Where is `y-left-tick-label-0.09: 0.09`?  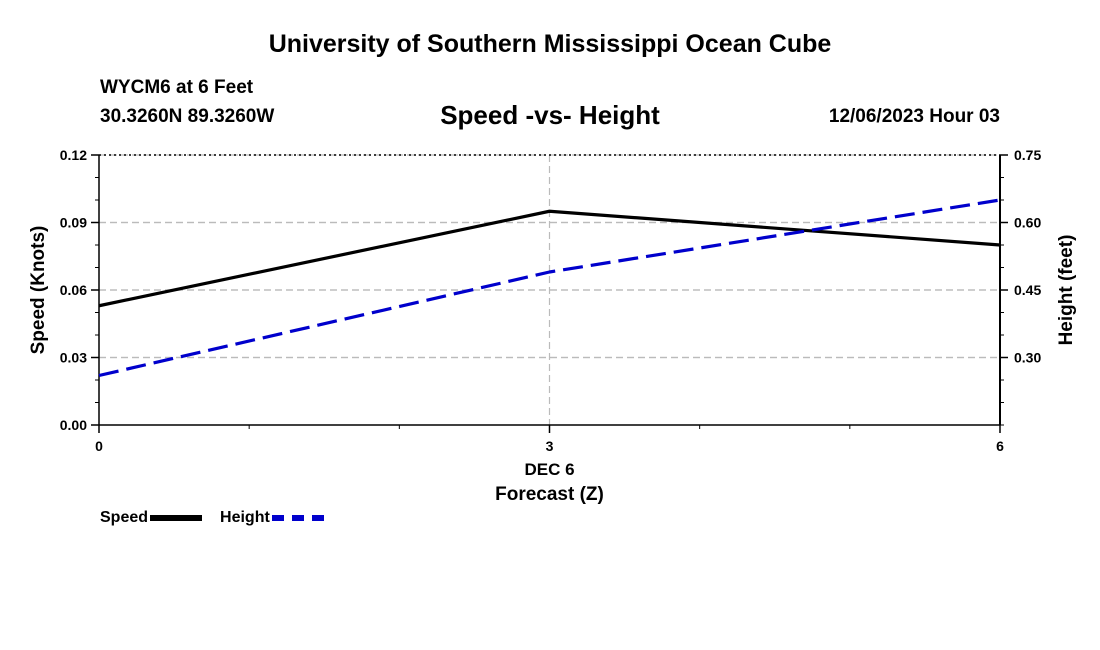
y-left-tick-label-0.09: 0.09 is located at coordinates (73, 223).